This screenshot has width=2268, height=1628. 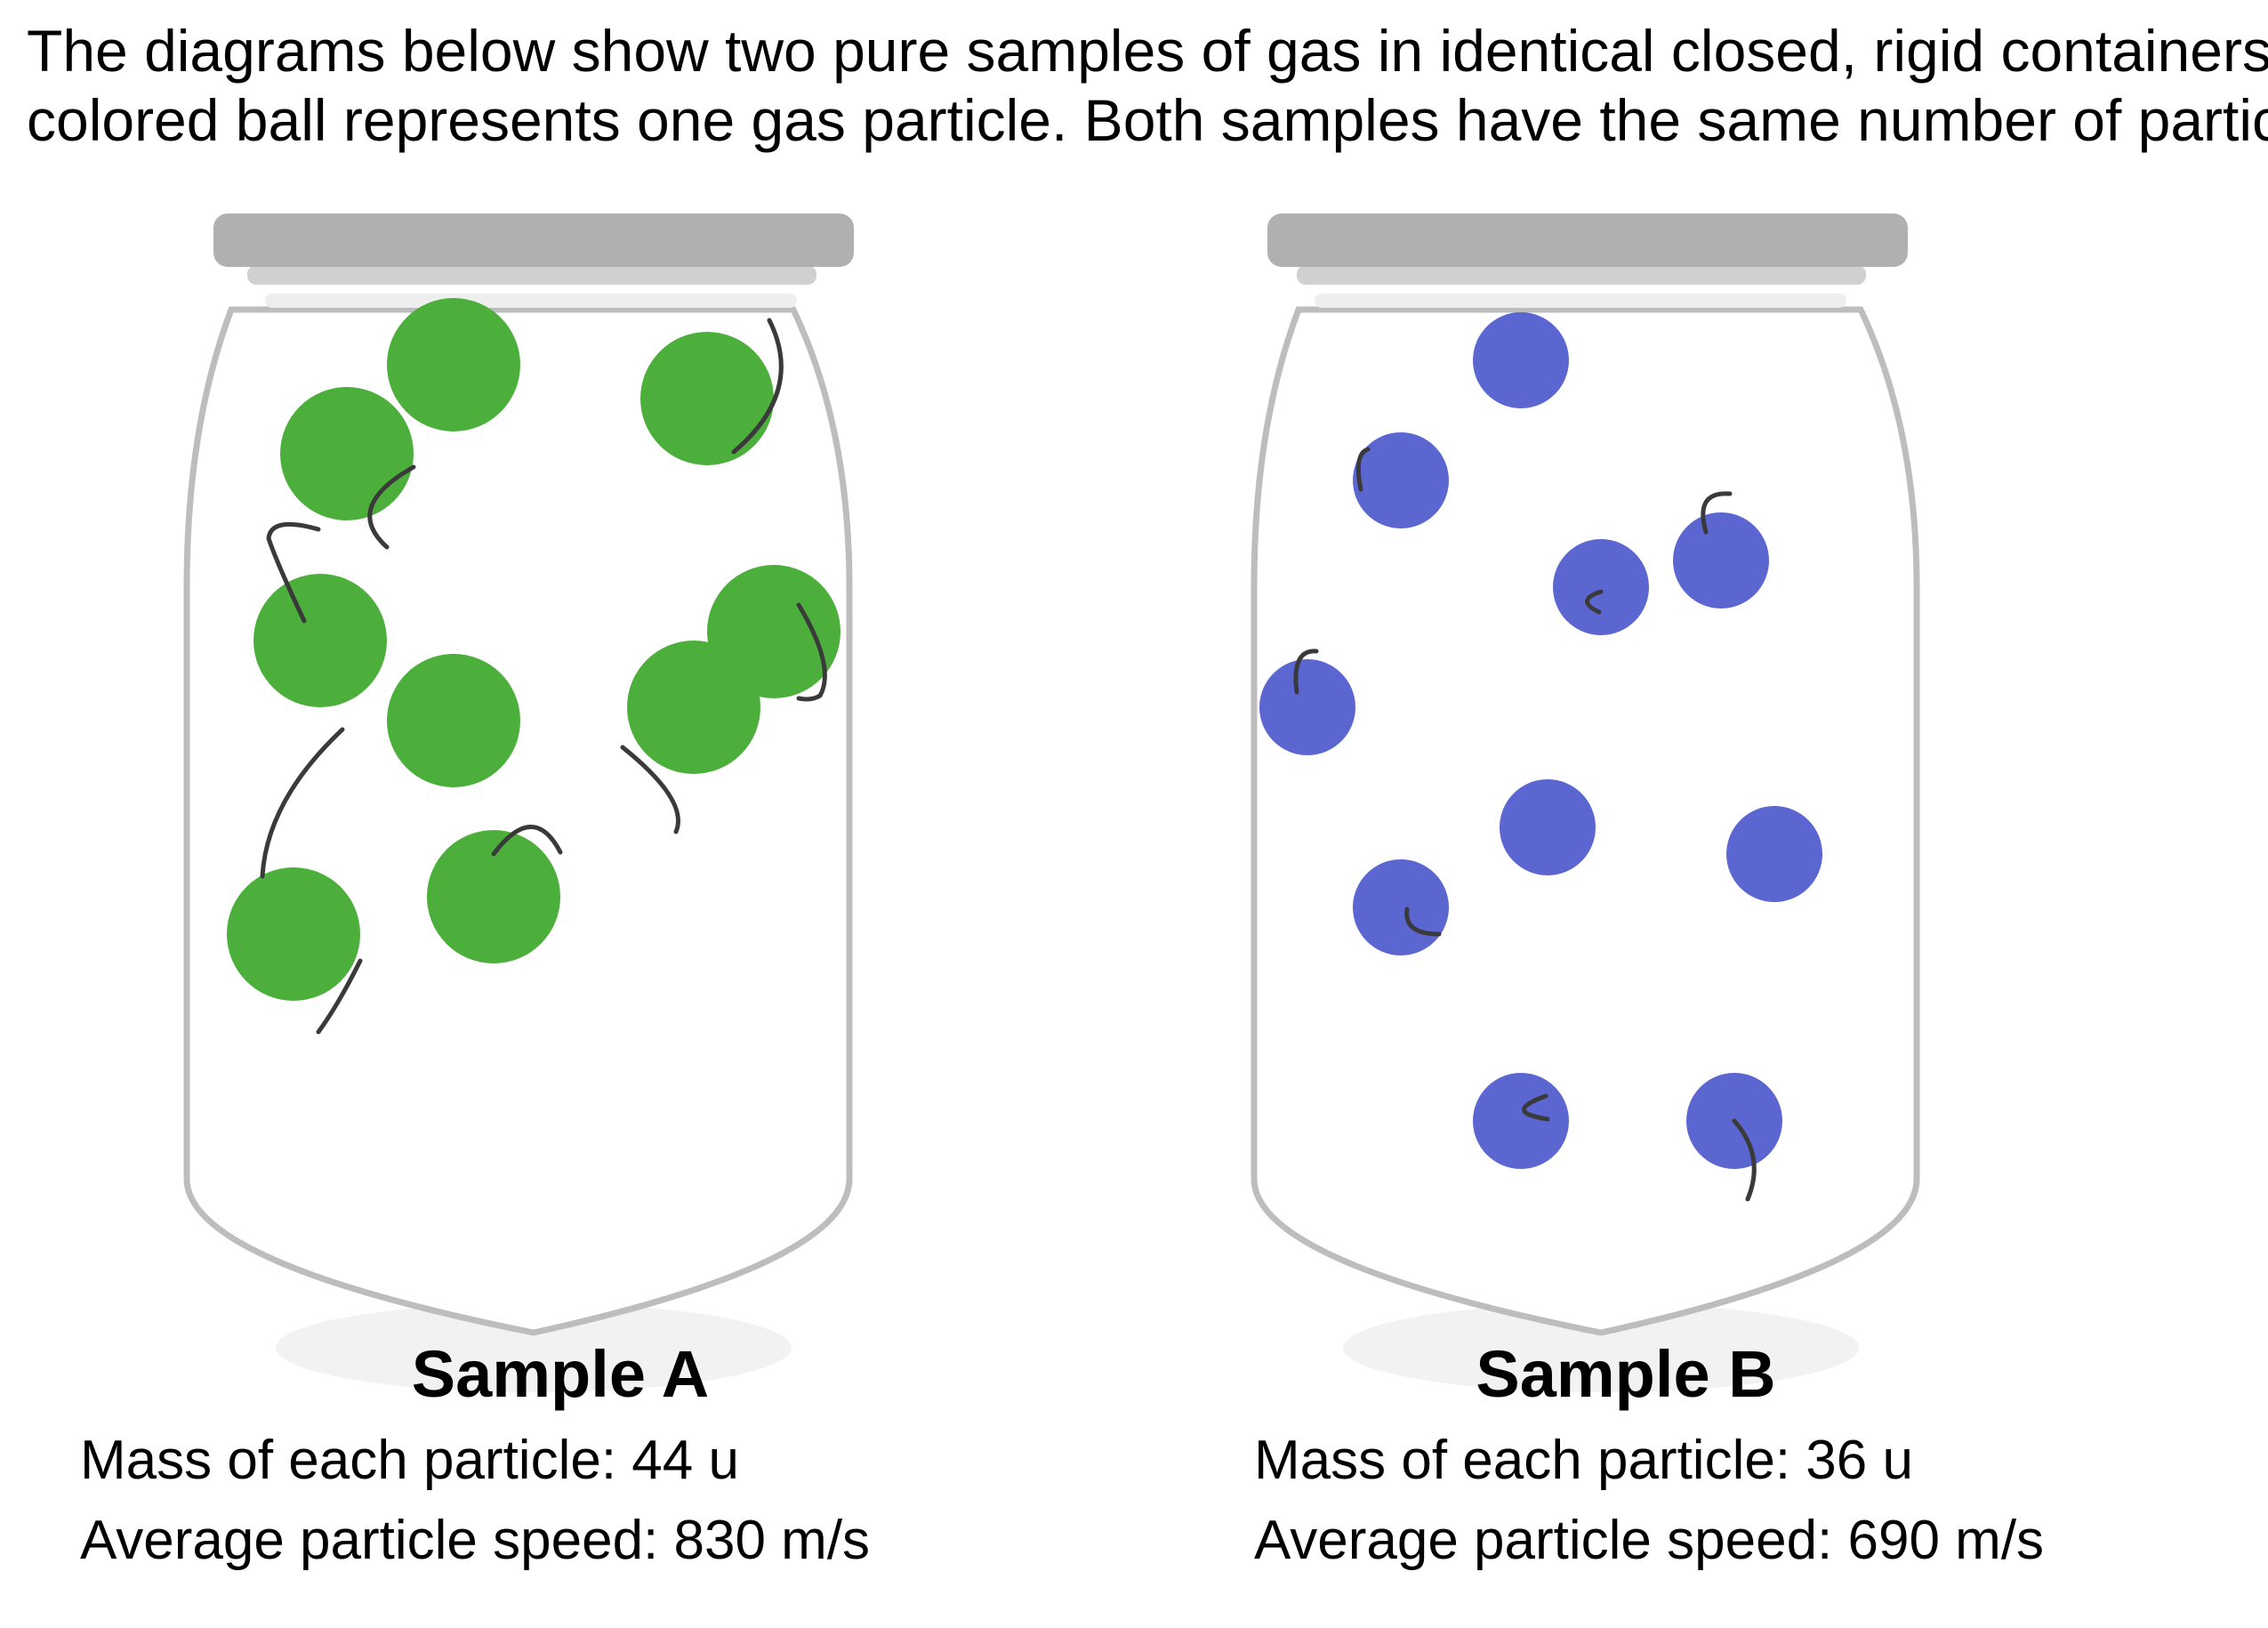 What do you see at coordinates (543, 676) in the screenshot?
I see `sample-a-motion-trails` at bounding box center [543, 676].